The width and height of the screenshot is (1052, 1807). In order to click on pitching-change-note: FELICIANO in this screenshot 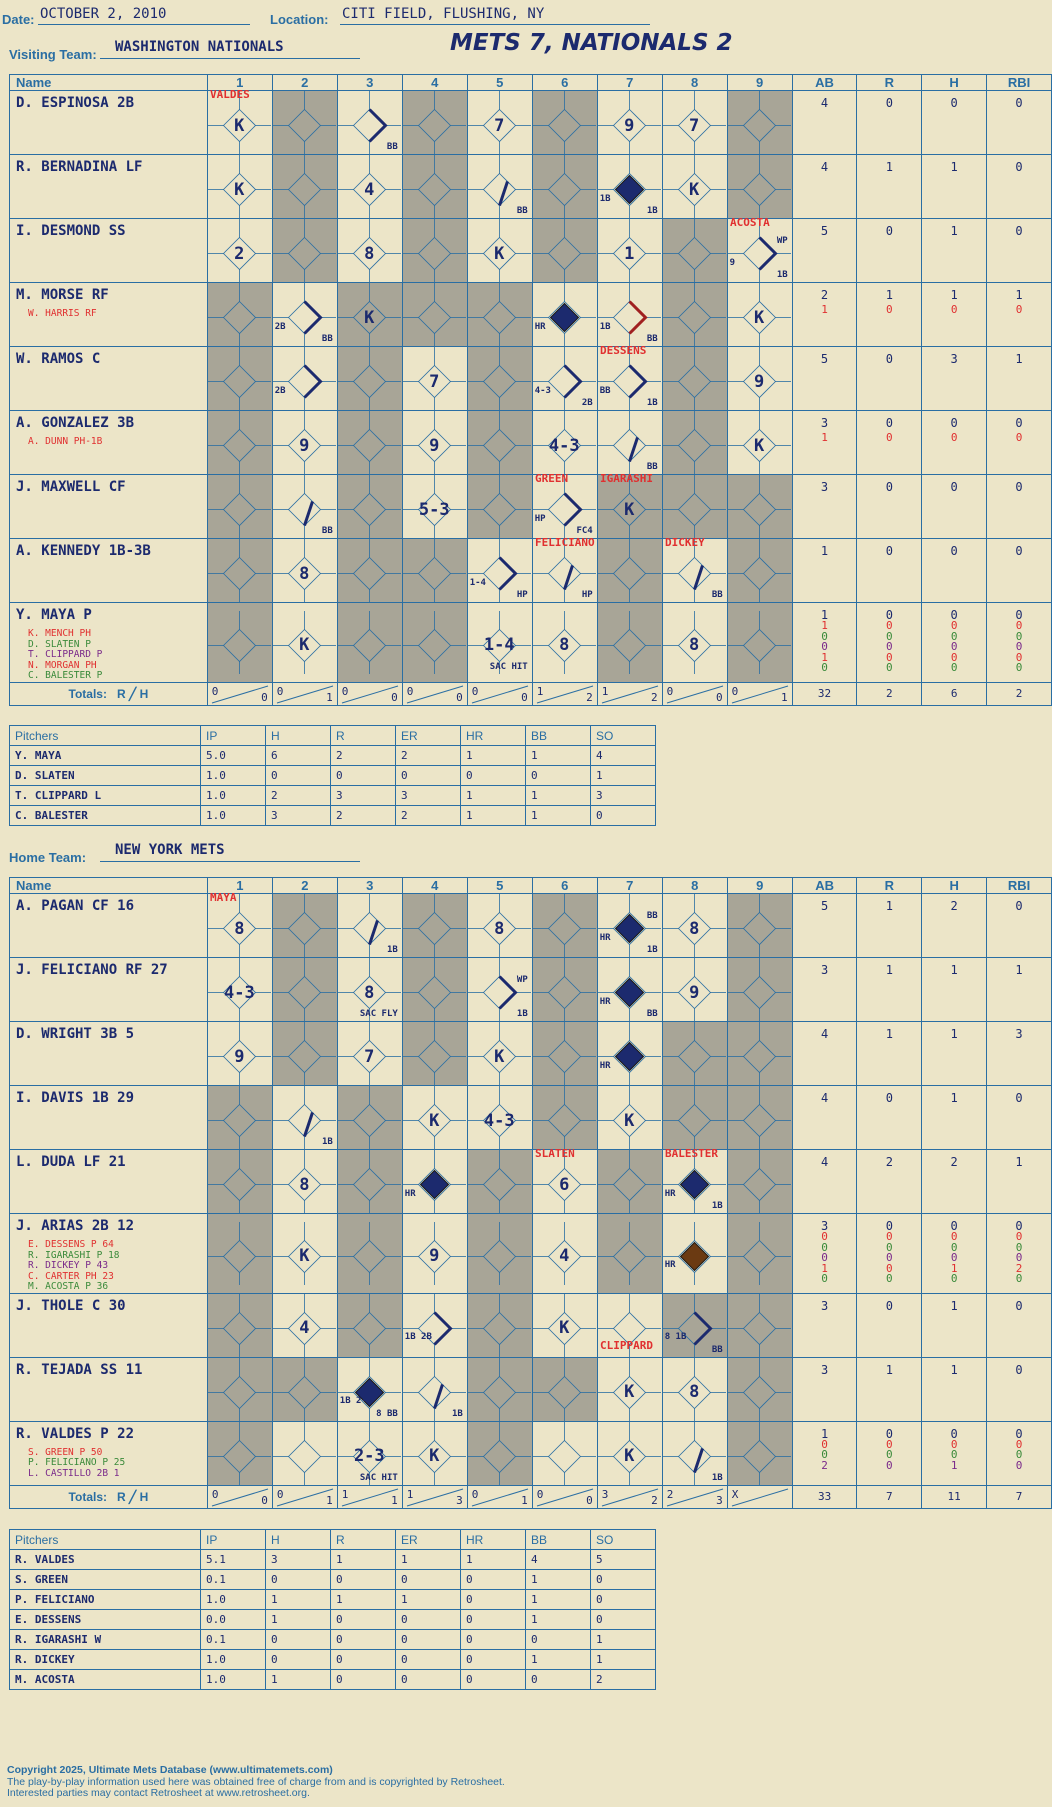, I will do `click(565, 542)`.